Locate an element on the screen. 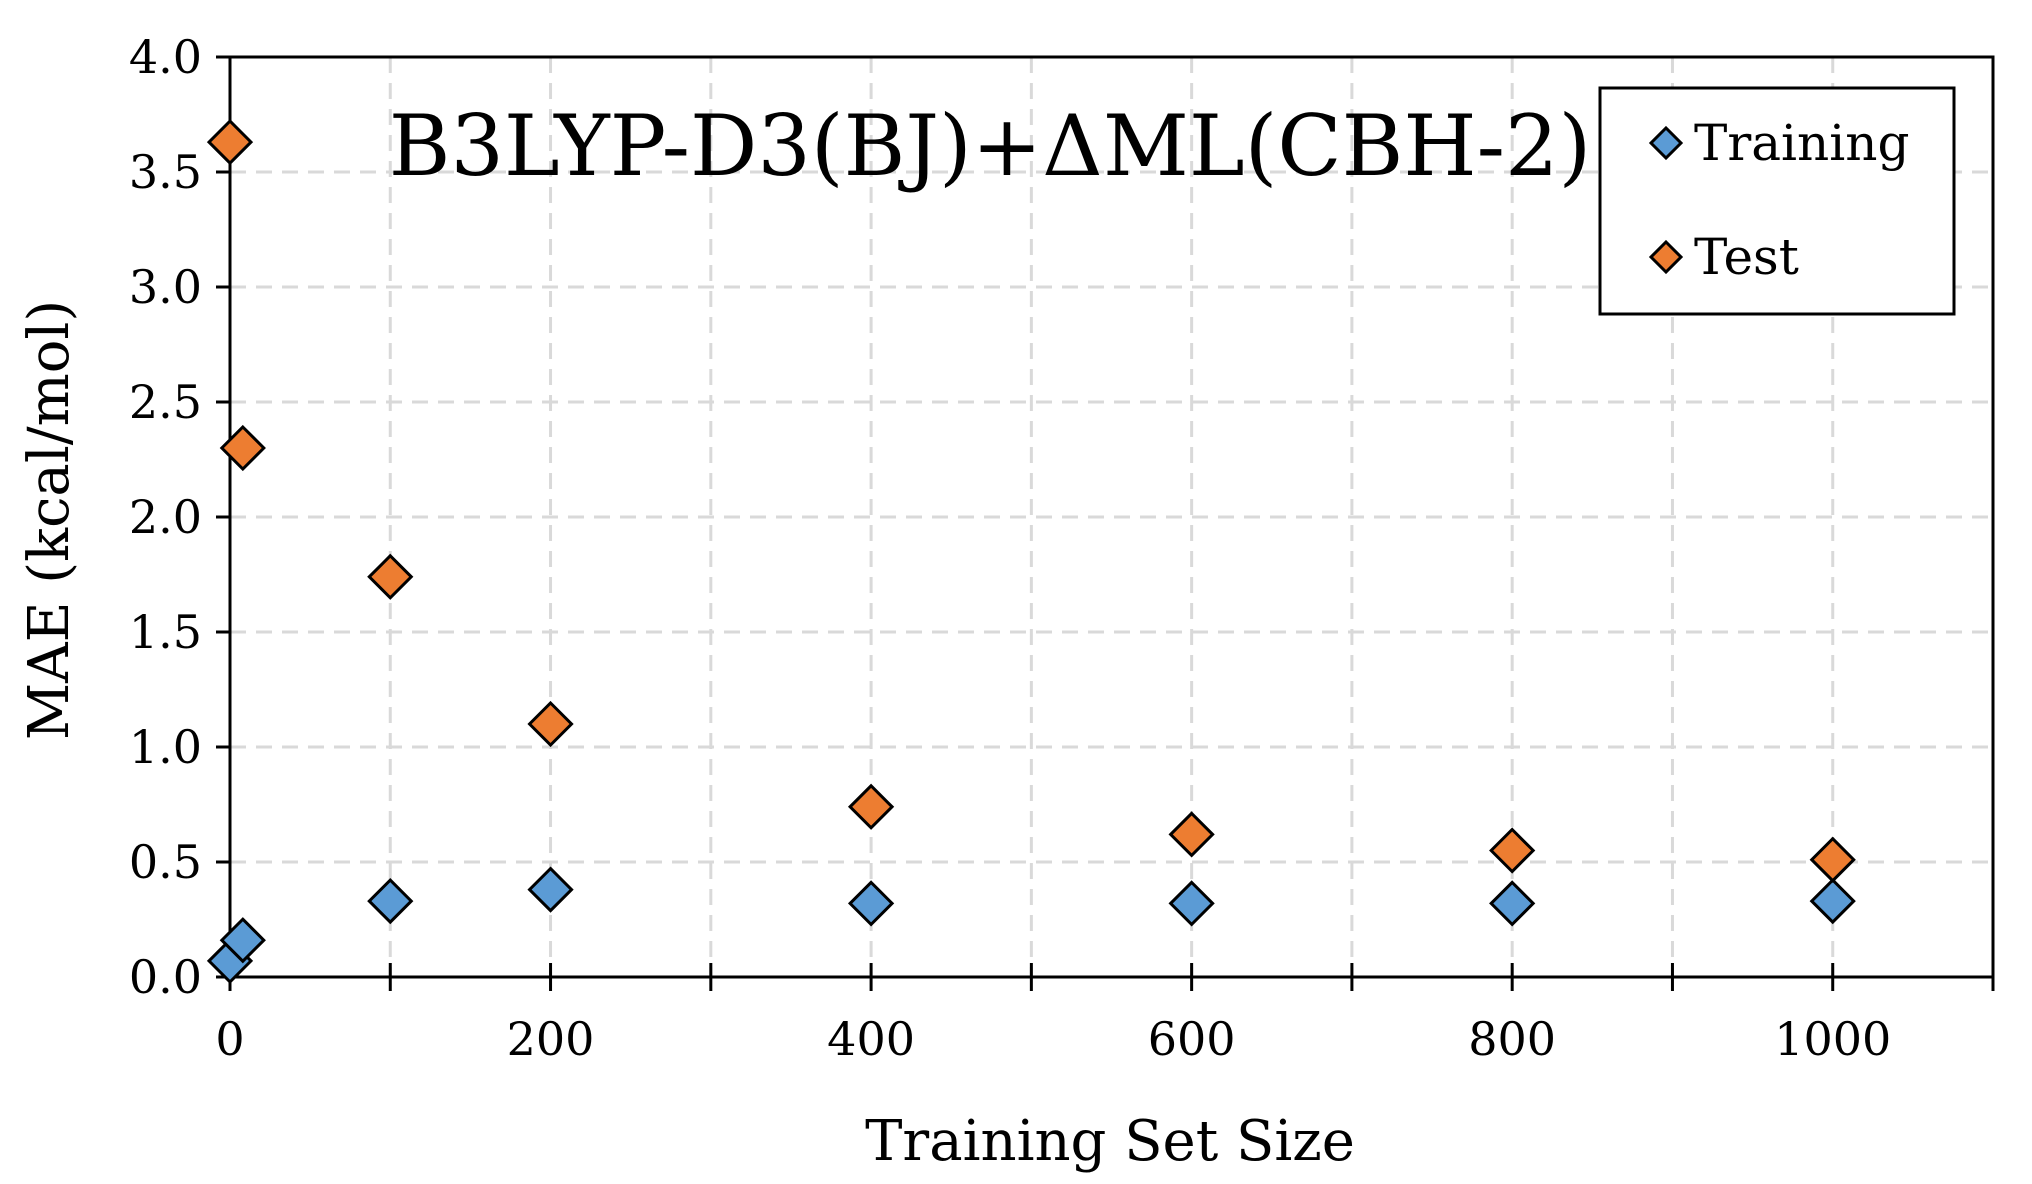 The height and width of the screenshot is (1184, 2032). x-tick-label: 400 is located at coordinates (871, 1039).